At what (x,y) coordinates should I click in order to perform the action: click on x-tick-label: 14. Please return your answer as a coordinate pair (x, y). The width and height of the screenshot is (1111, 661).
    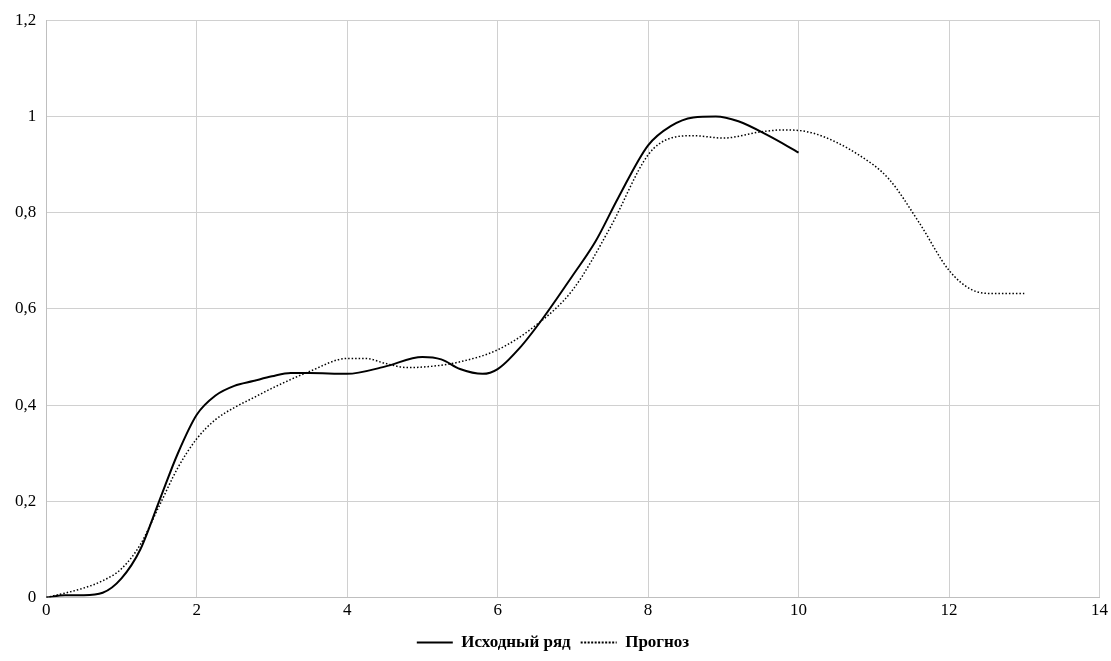
    Looking at the image, I should click on (1100, 610).